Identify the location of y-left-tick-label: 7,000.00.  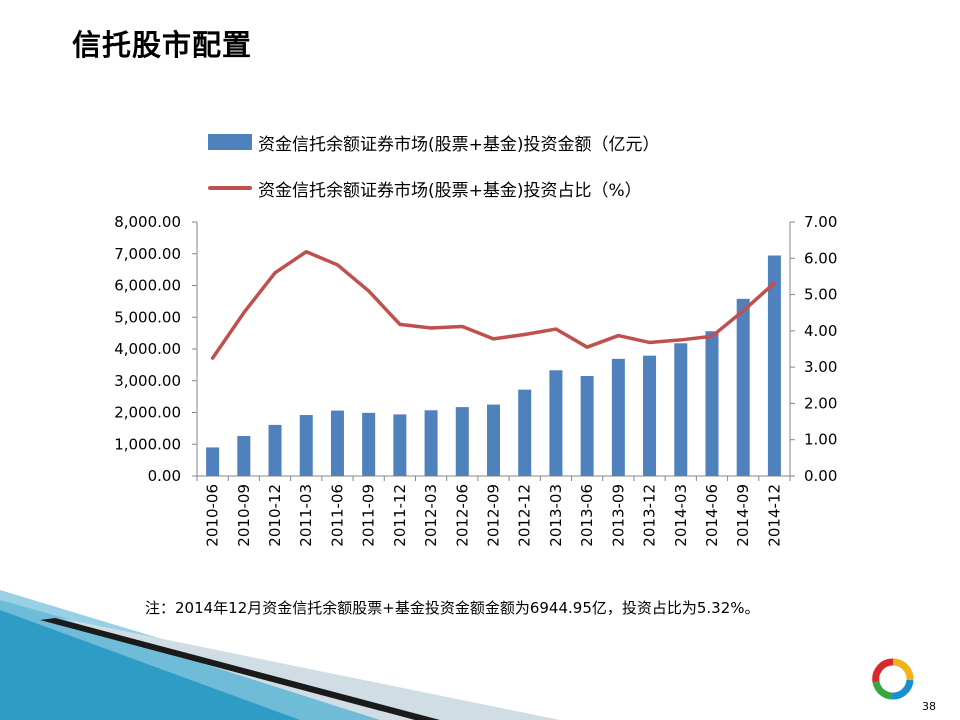
(147, 254).